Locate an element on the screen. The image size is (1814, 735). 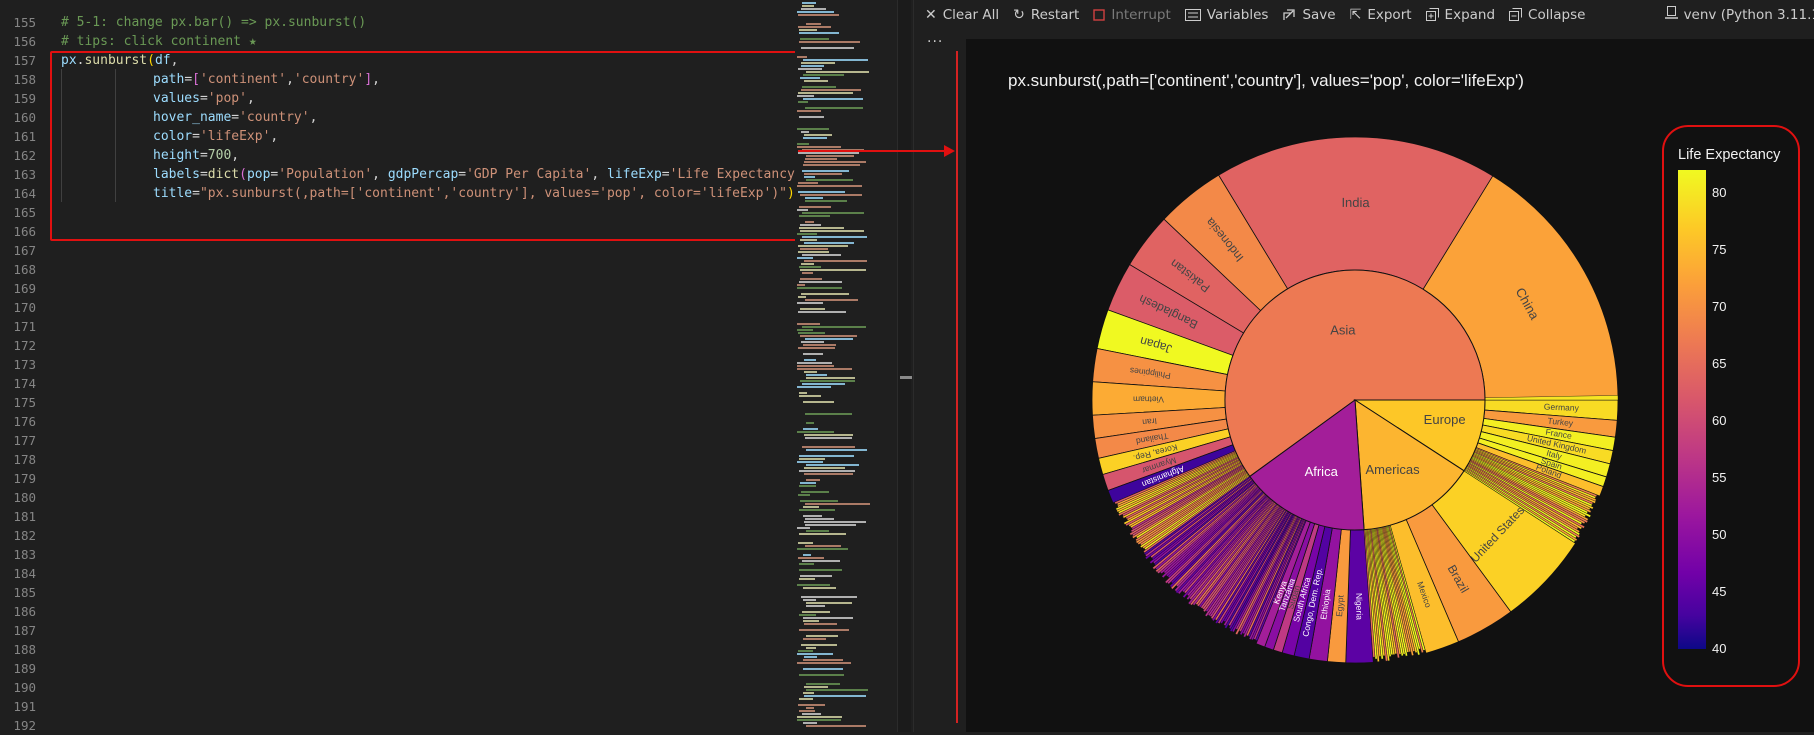
sunburst-continent-asia is located at coordinates (1355, 373).